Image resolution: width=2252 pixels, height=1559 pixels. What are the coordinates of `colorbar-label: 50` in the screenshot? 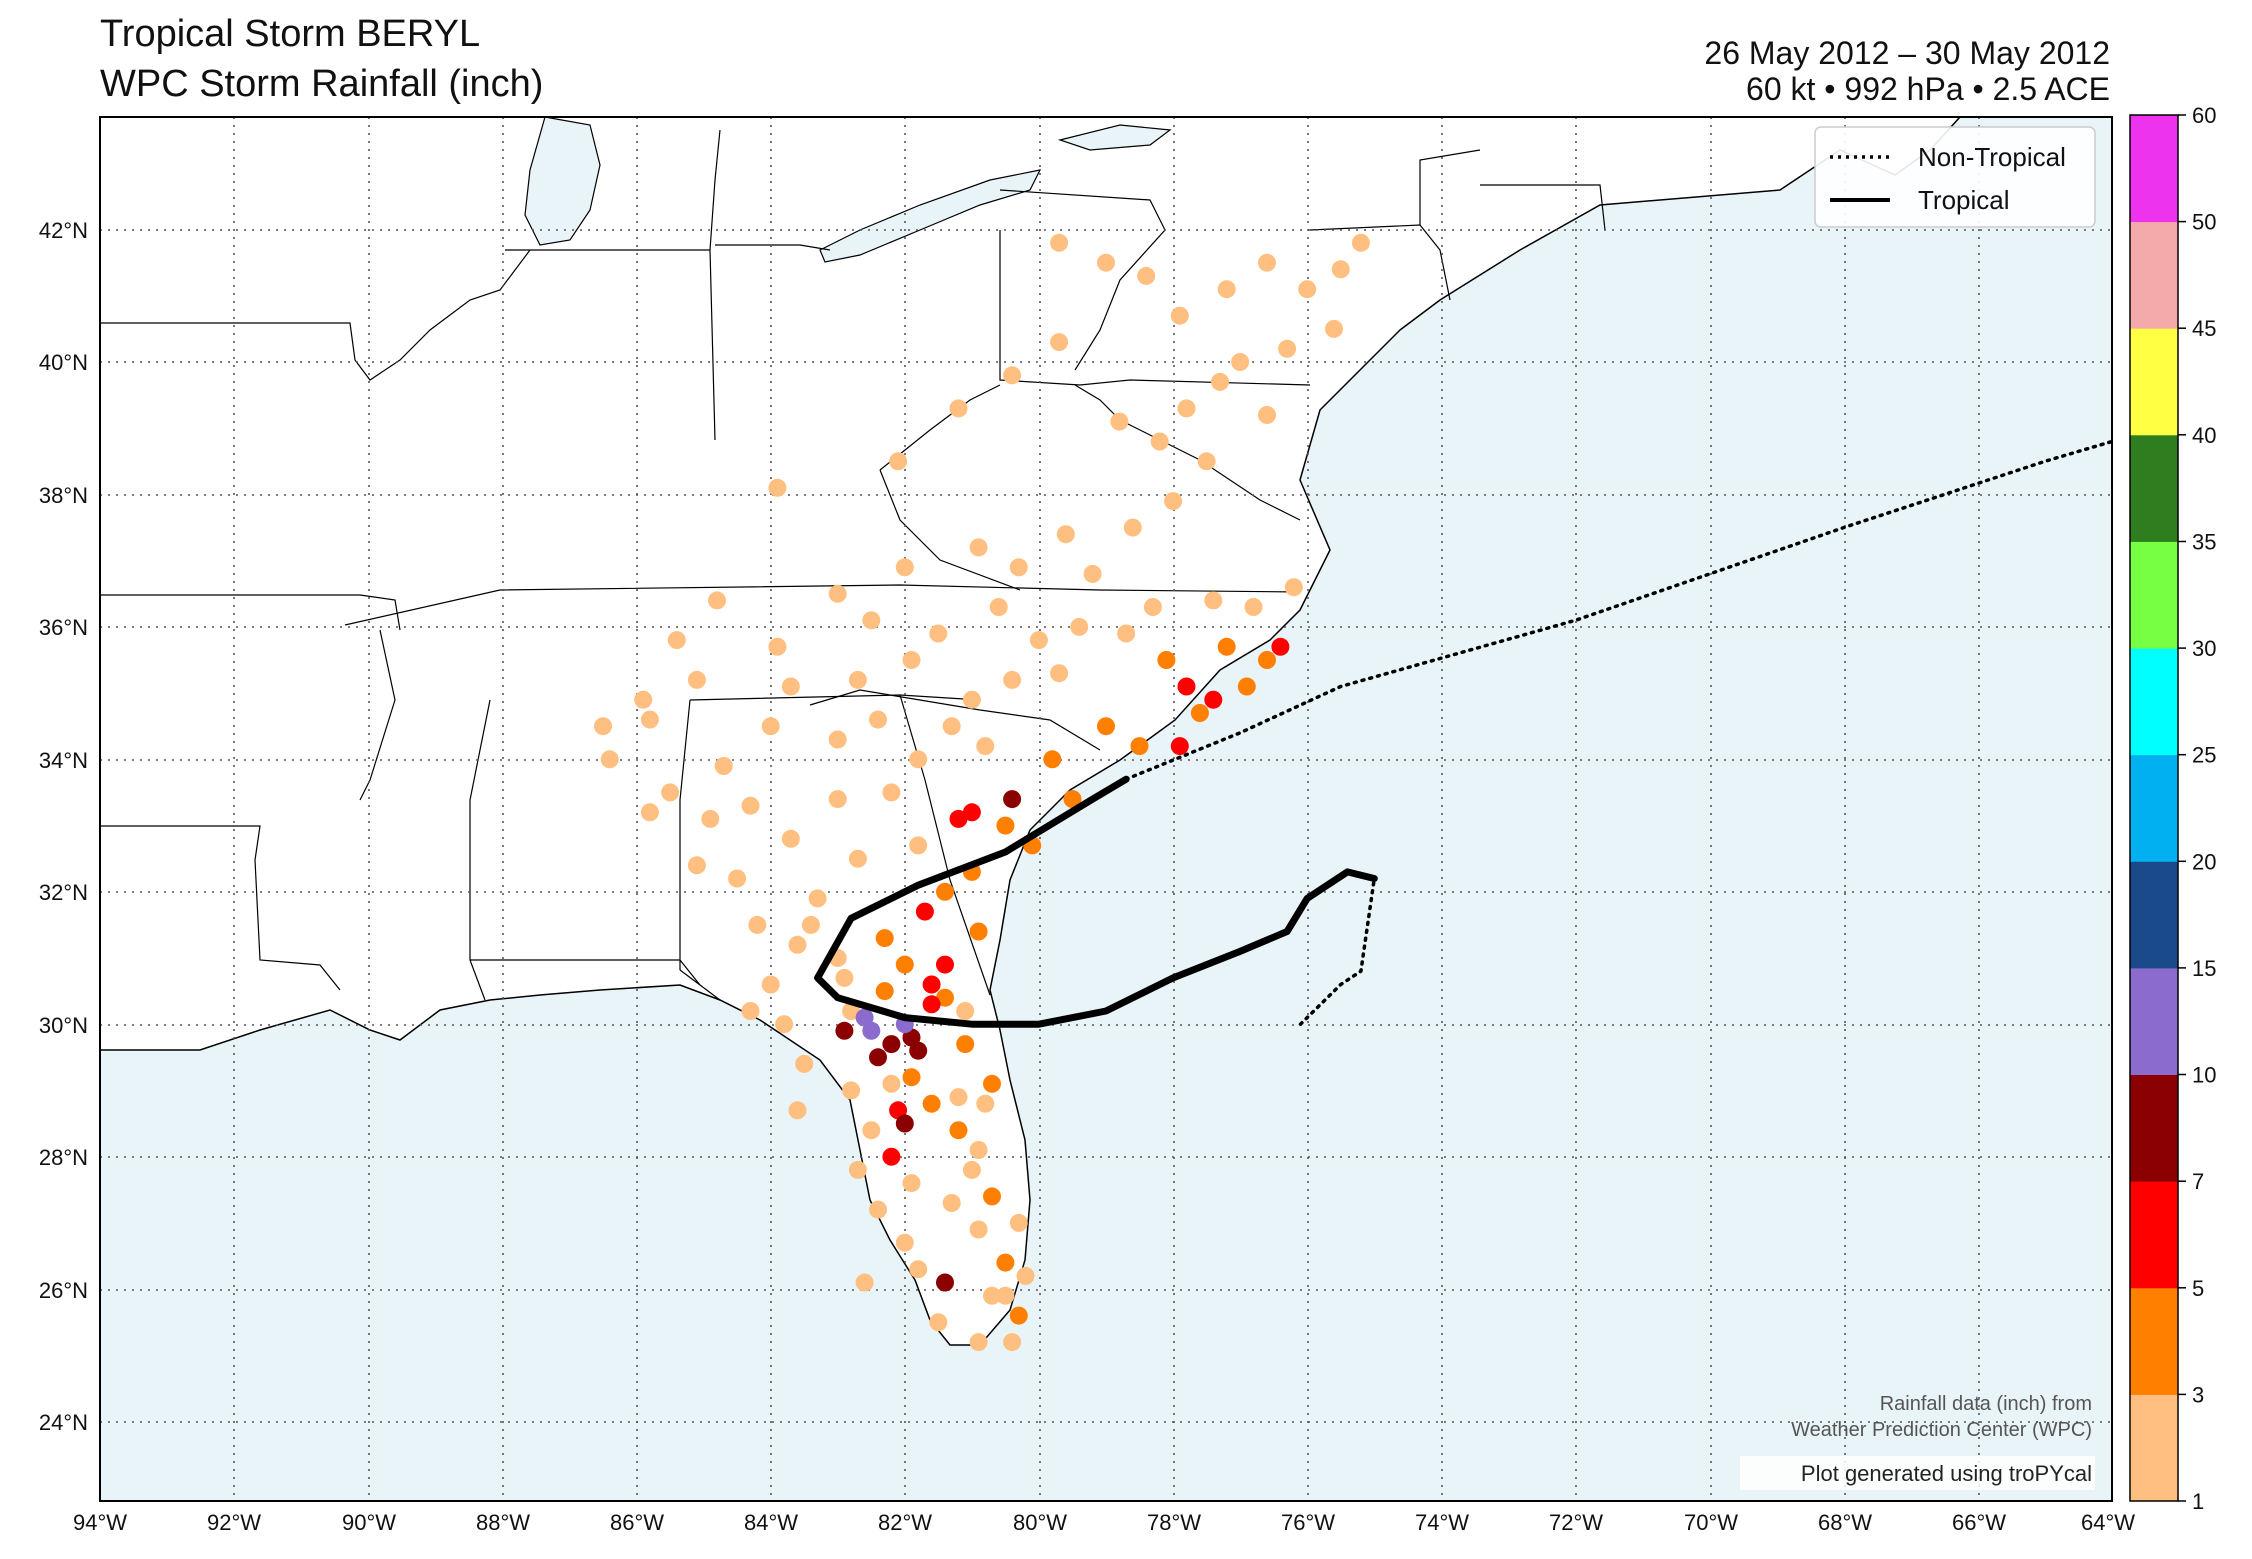 It's located at (2204, 222).